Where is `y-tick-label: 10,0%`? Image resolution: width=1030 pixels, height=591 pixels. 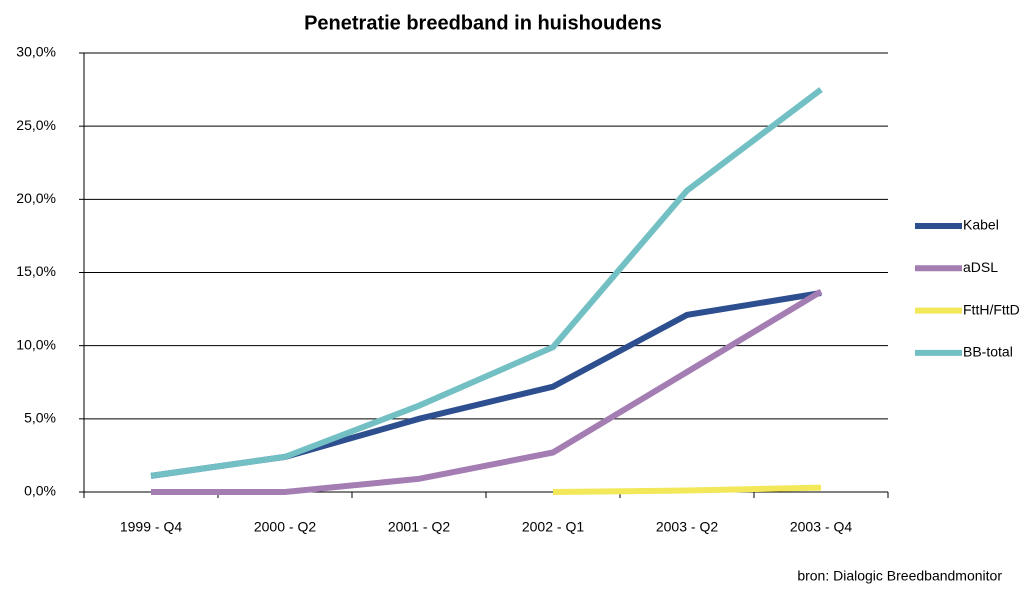 y-tick-label: 10,0% is located at coordinates (36, 344).